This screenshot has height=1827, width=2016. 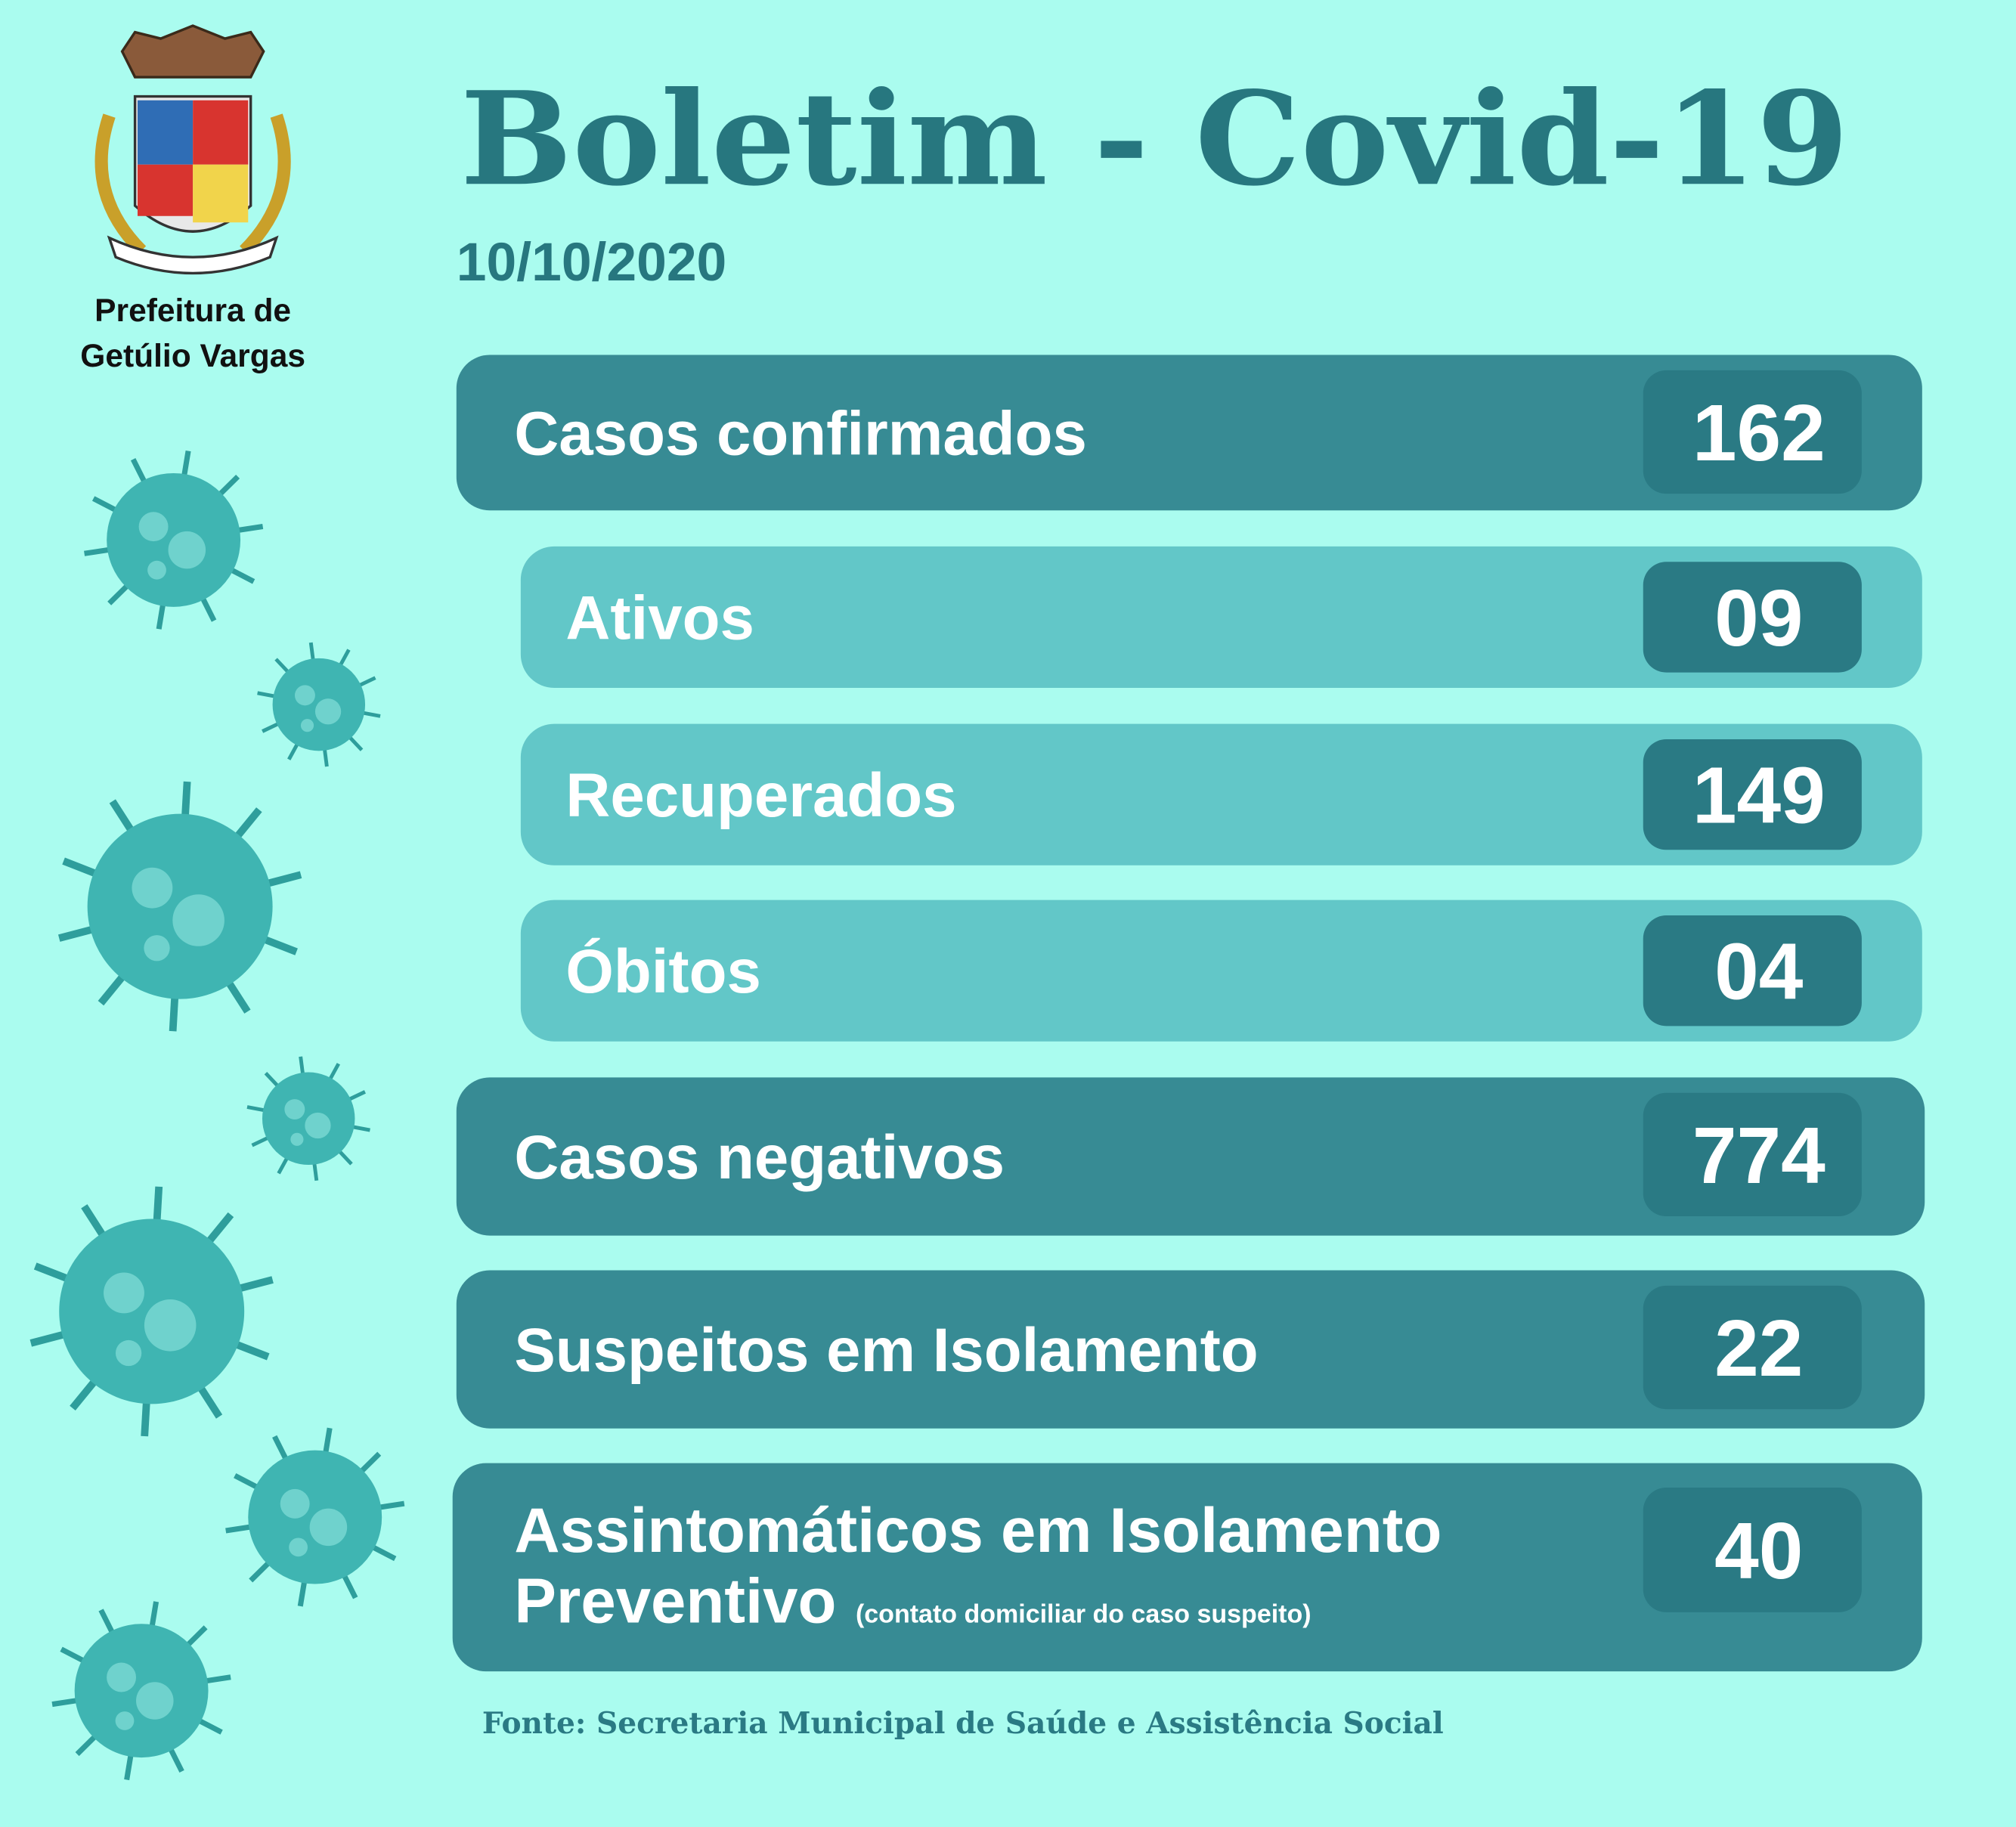 I want to click on row-value: 774, so click(x=1759, y=1156).